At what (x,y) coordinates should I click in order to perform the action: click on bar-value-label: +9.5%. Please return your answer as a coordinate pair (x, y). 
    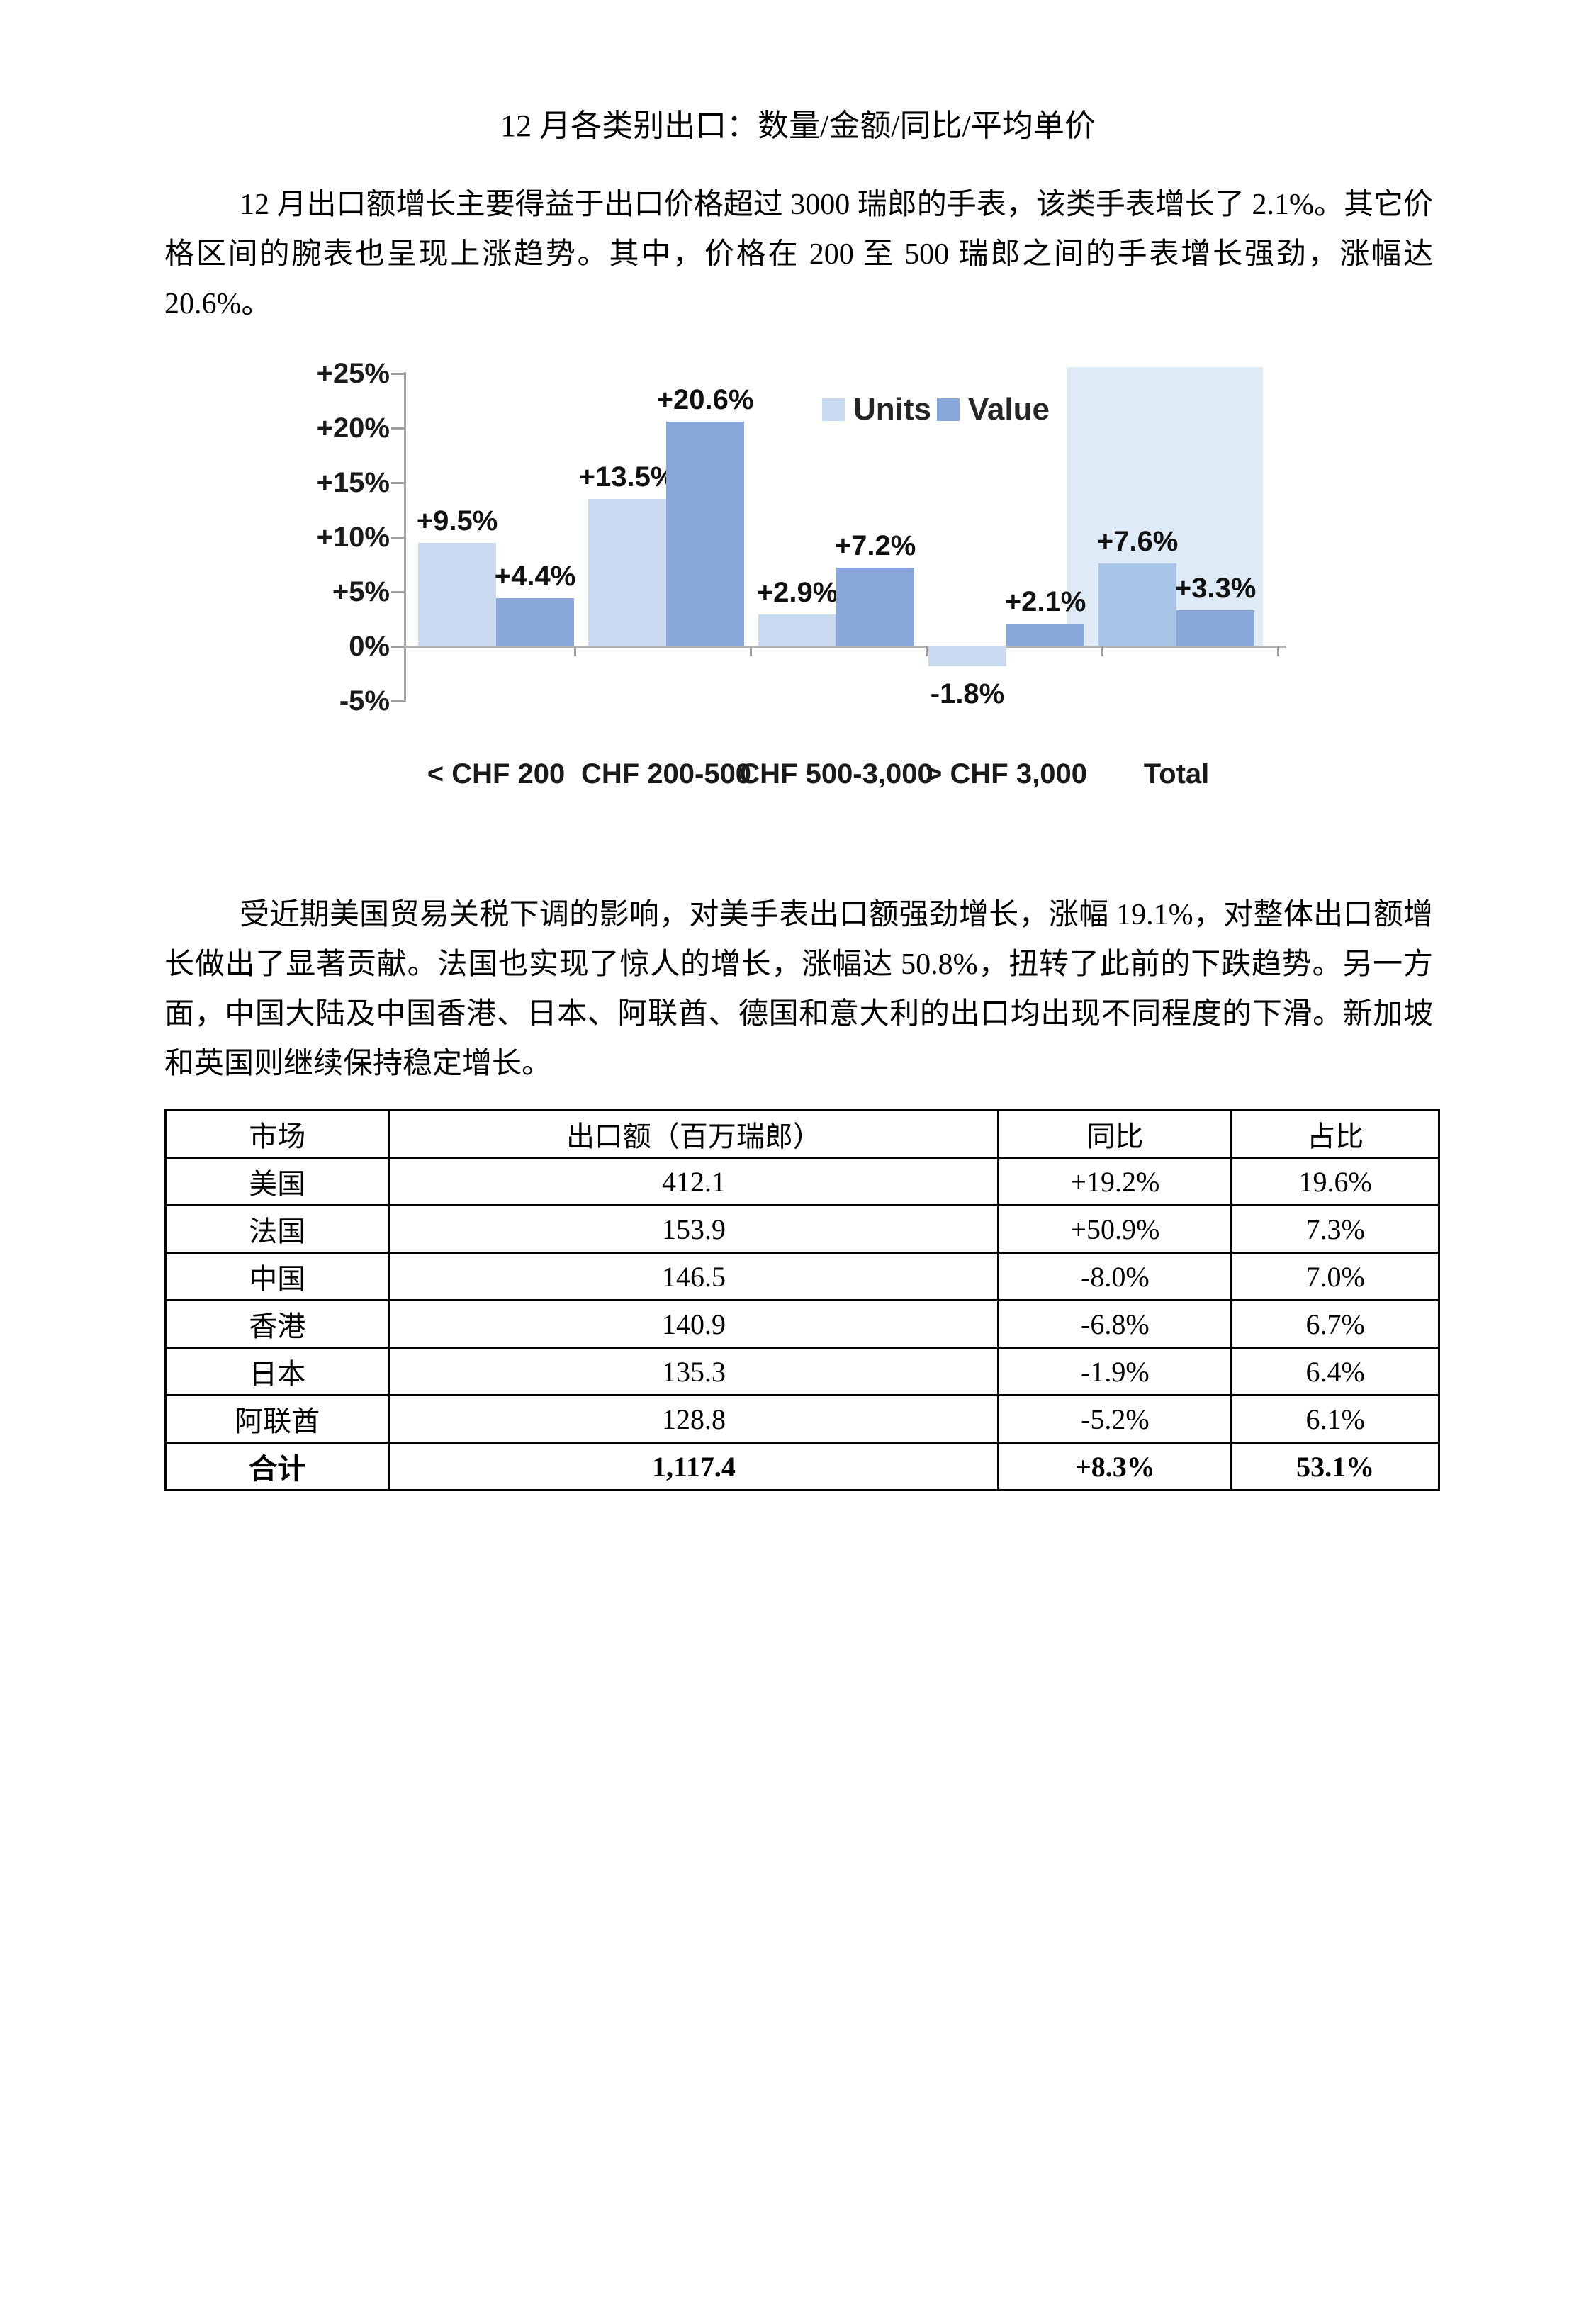
    Looking at the image, I should click on (457, 521).